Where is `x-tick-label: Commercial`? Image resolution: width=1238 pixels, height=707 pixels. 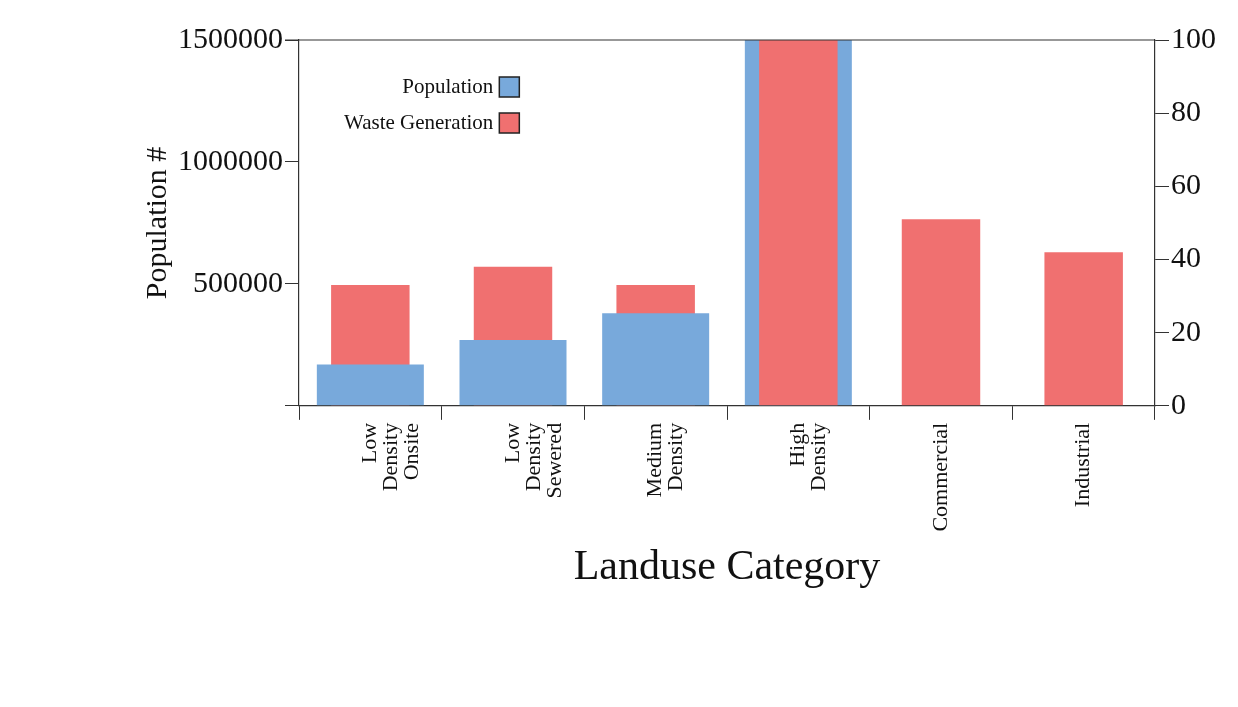
x-tick-label: Commercial is located at coordinates (939, 477).